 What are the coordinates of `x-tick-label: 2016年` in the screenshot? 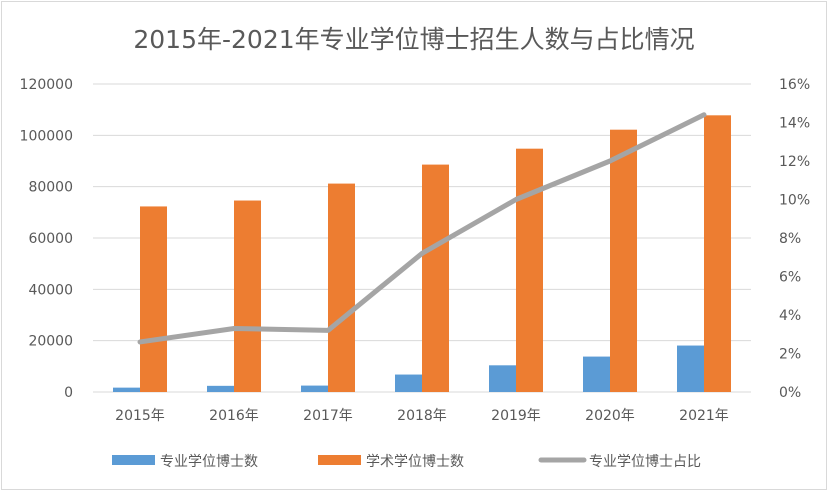 It's located at (234, 416).